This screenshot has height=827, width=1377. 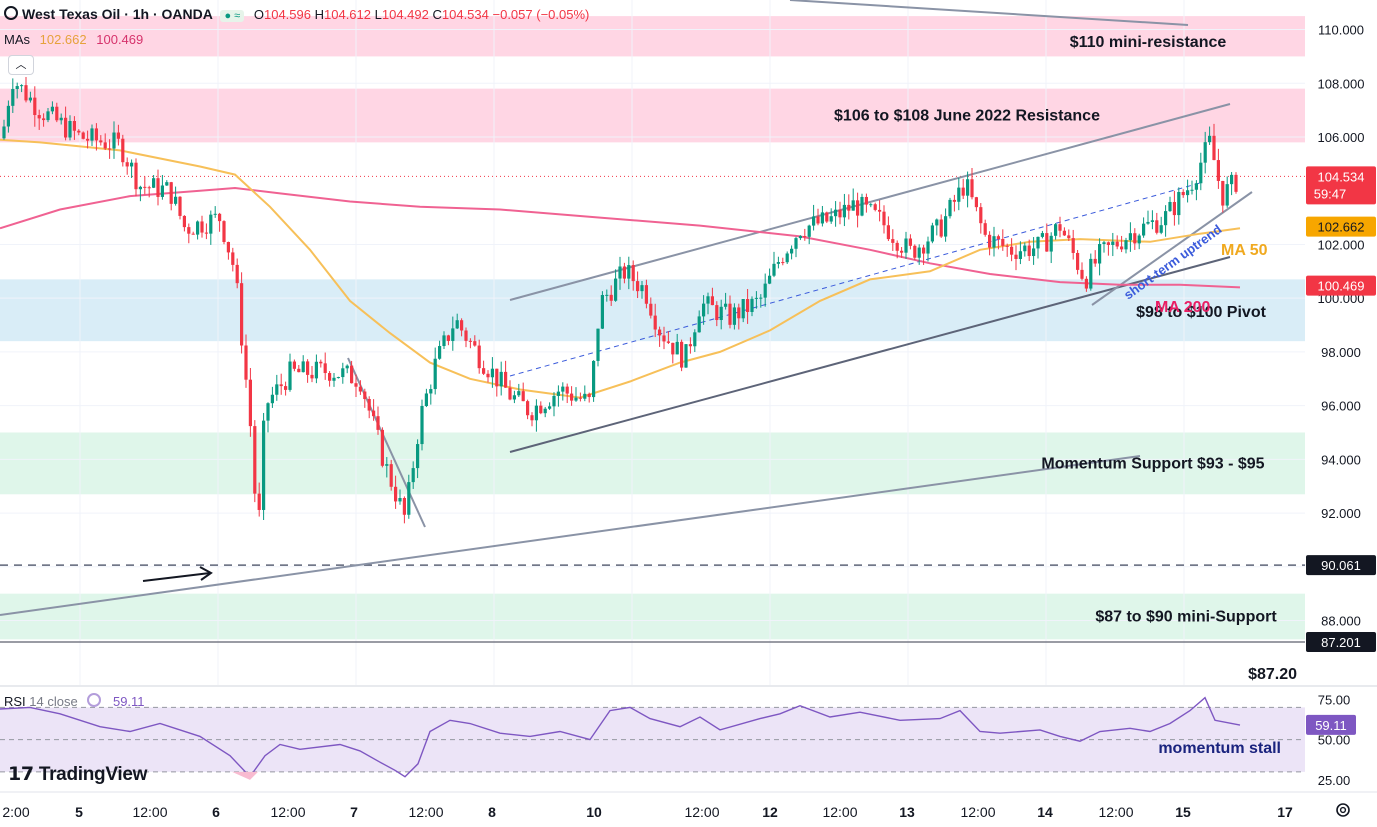 I want to click on price-tick-label: 94.000, so click(x=1341, y=459).